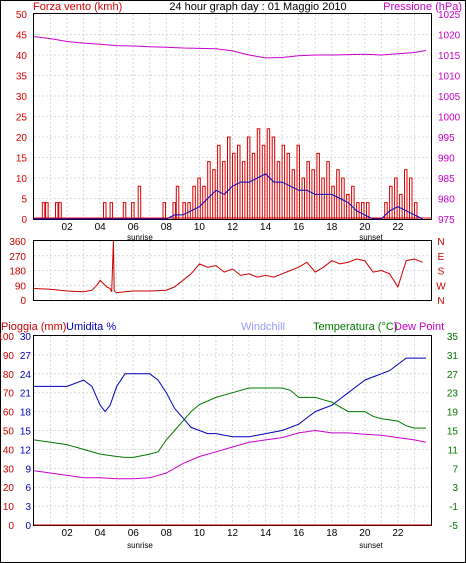  What do you see at coordinates (446, 159) in the screenshot?
I see `pressure-tick-label: 990` at bounding box center [446, 159].